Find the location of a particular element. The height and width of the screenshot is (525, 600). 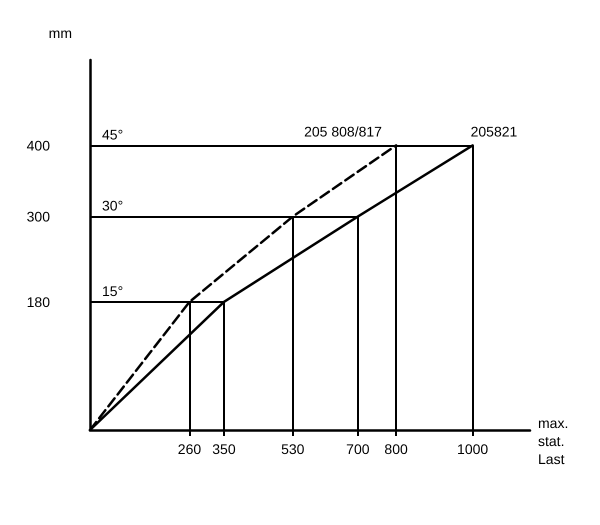

y-tick-label: 400 is located at coordinates (38, 145).